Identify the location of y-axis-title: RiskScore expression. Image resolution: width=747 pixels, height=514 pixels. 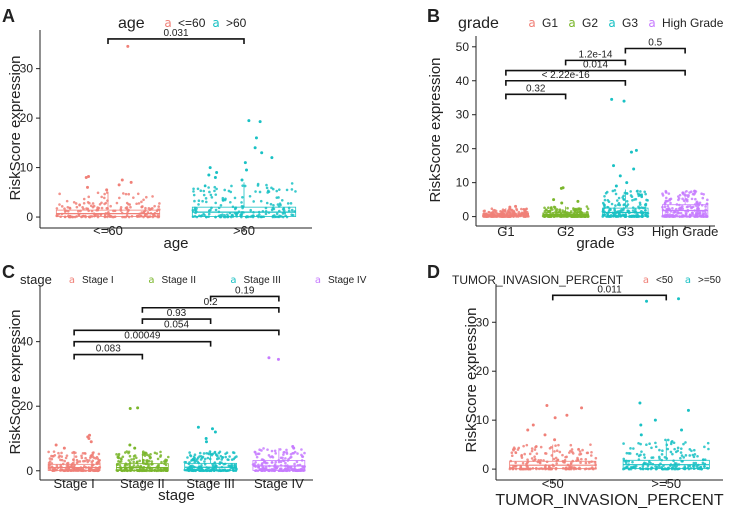
(15, 127).